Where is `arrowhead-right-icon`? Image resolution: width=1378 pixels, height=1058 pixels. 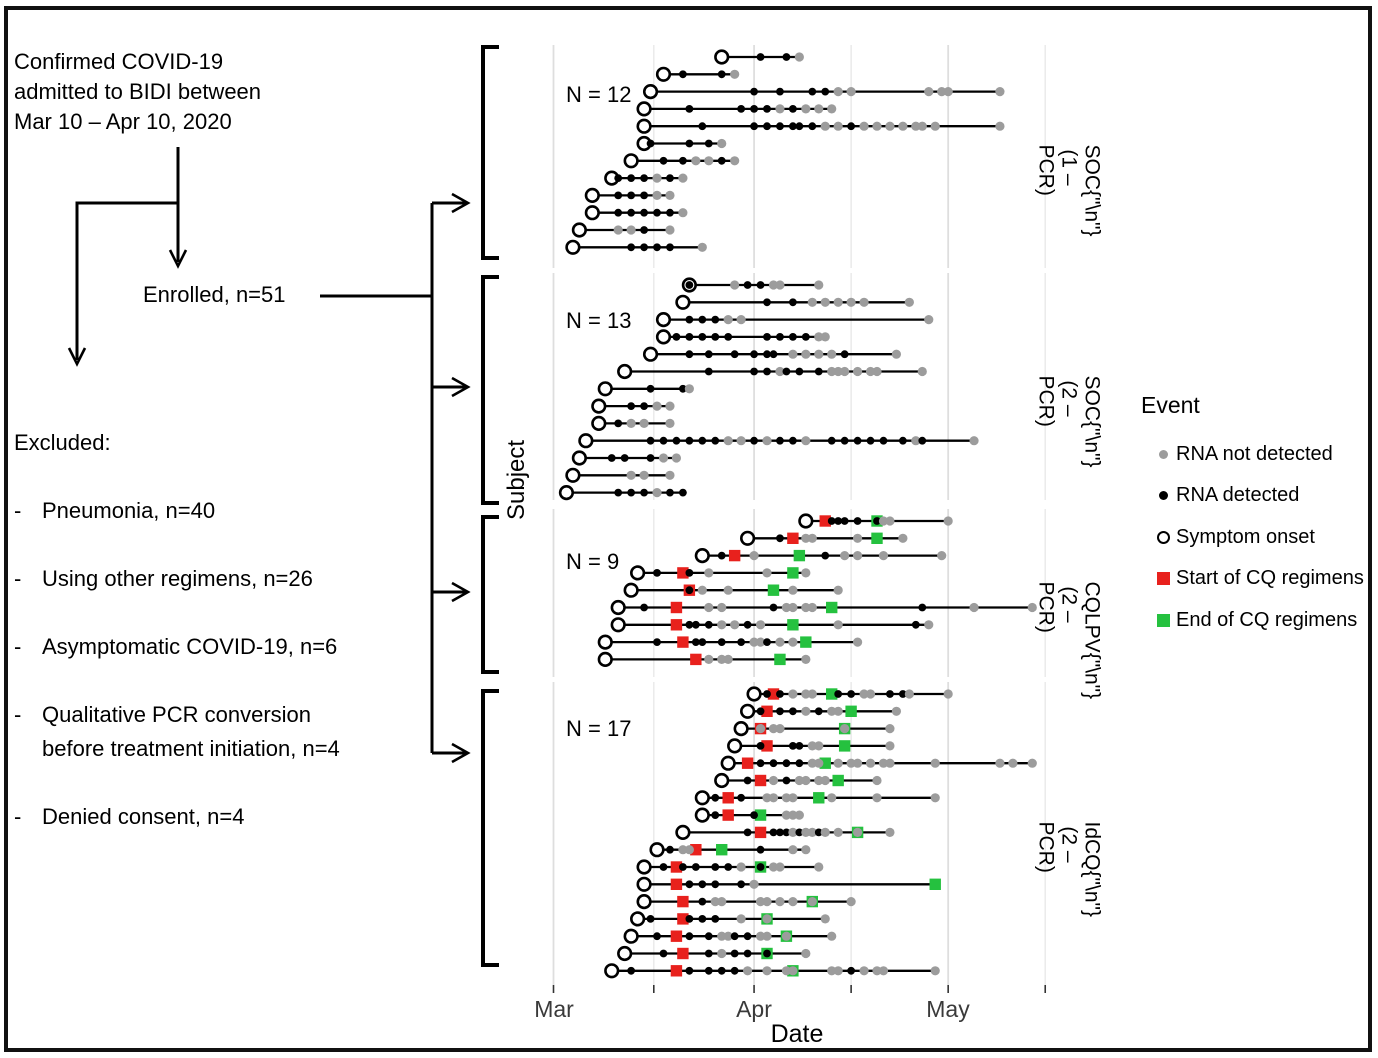 arrowhead-right-icon is located at coordinates (461, 753).